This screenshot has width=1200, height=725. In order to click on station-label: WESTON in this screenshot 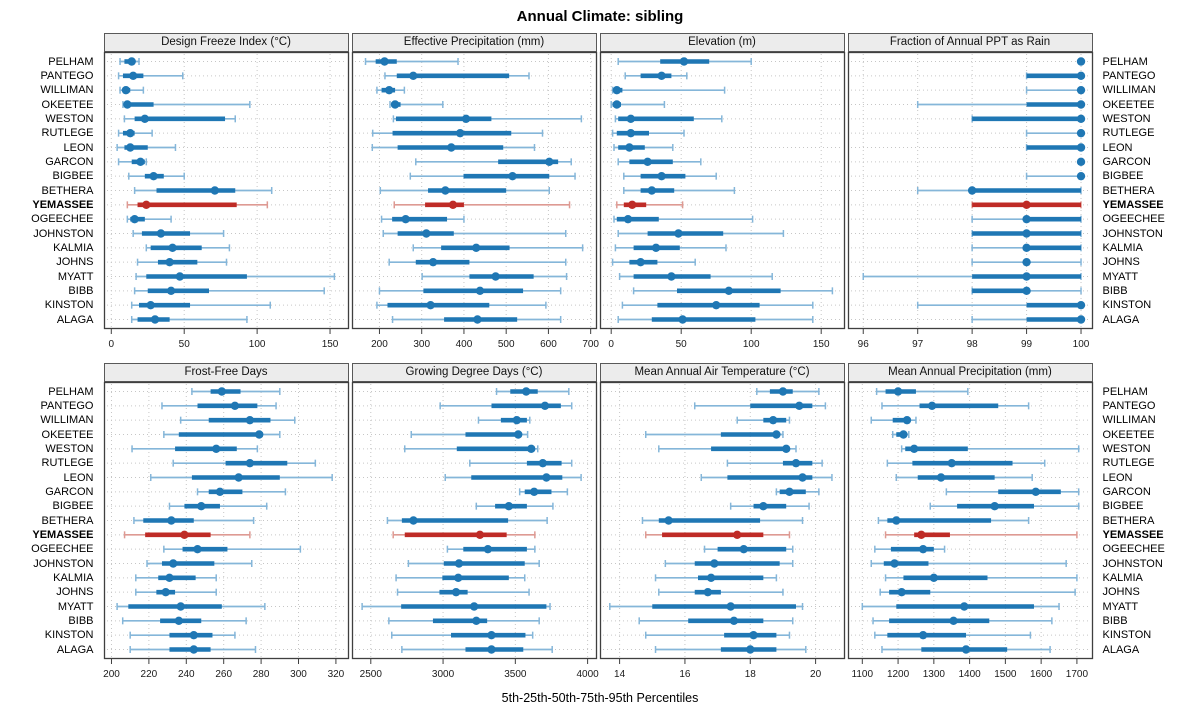, I will do `click(69, 118)`.